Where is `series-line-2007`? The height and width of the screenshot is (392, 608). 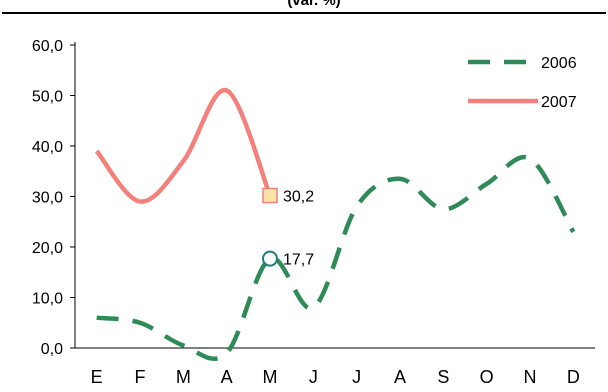 series-line-2007 is located at coordinates (183, 146).